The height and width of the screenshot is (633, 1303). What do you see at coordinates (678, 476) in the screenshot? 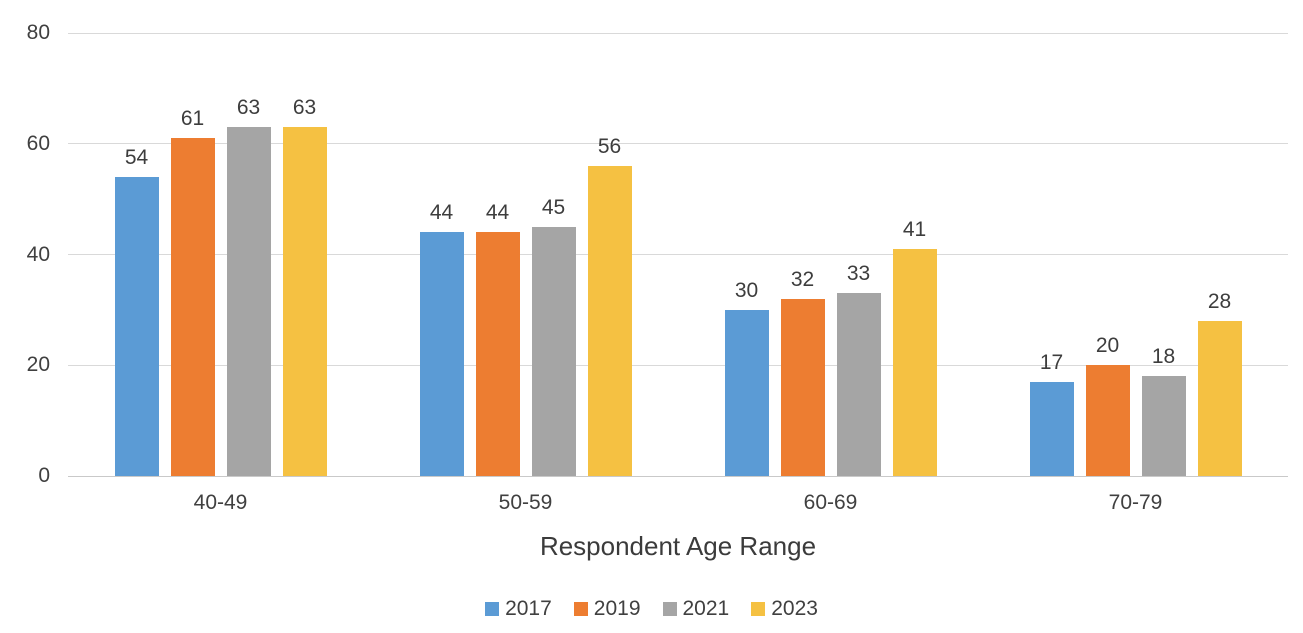
I see `x-axis-line` at bounding box center [678, 476].